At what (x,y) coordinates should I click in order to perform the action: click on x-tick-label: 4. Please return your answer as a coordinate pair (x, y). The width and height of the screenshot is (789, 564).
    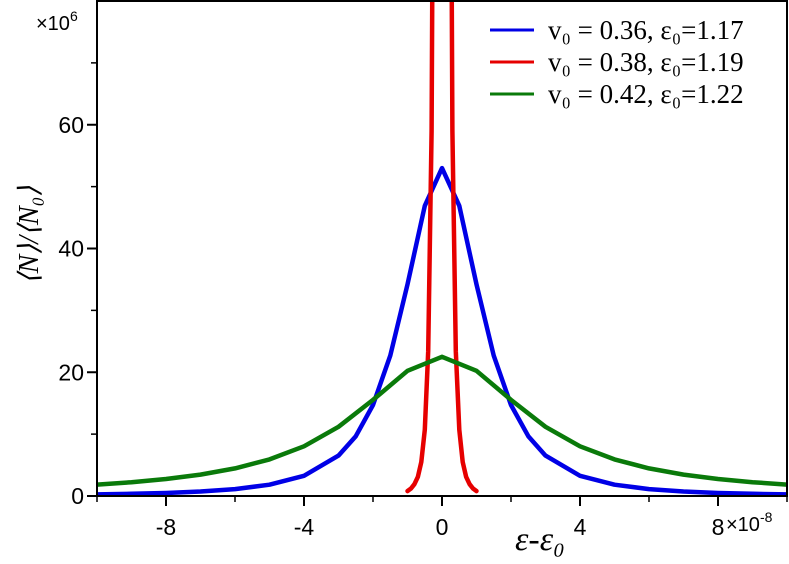
    Looking at the image, I should click on (580, 527).